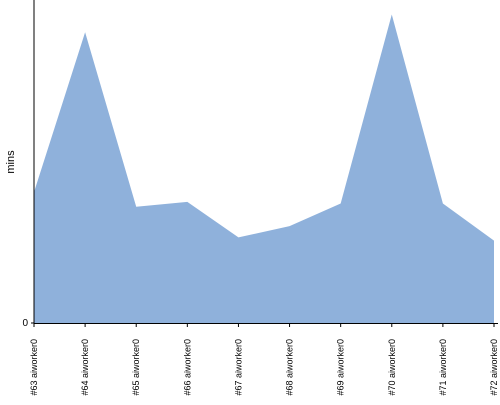 This screenshot has height=405, width=500. What do you see at coordinates (238, 367) in the screenshot?
I see `x-tick-label: #67 aiworker0` at bounding box center [238, 367].